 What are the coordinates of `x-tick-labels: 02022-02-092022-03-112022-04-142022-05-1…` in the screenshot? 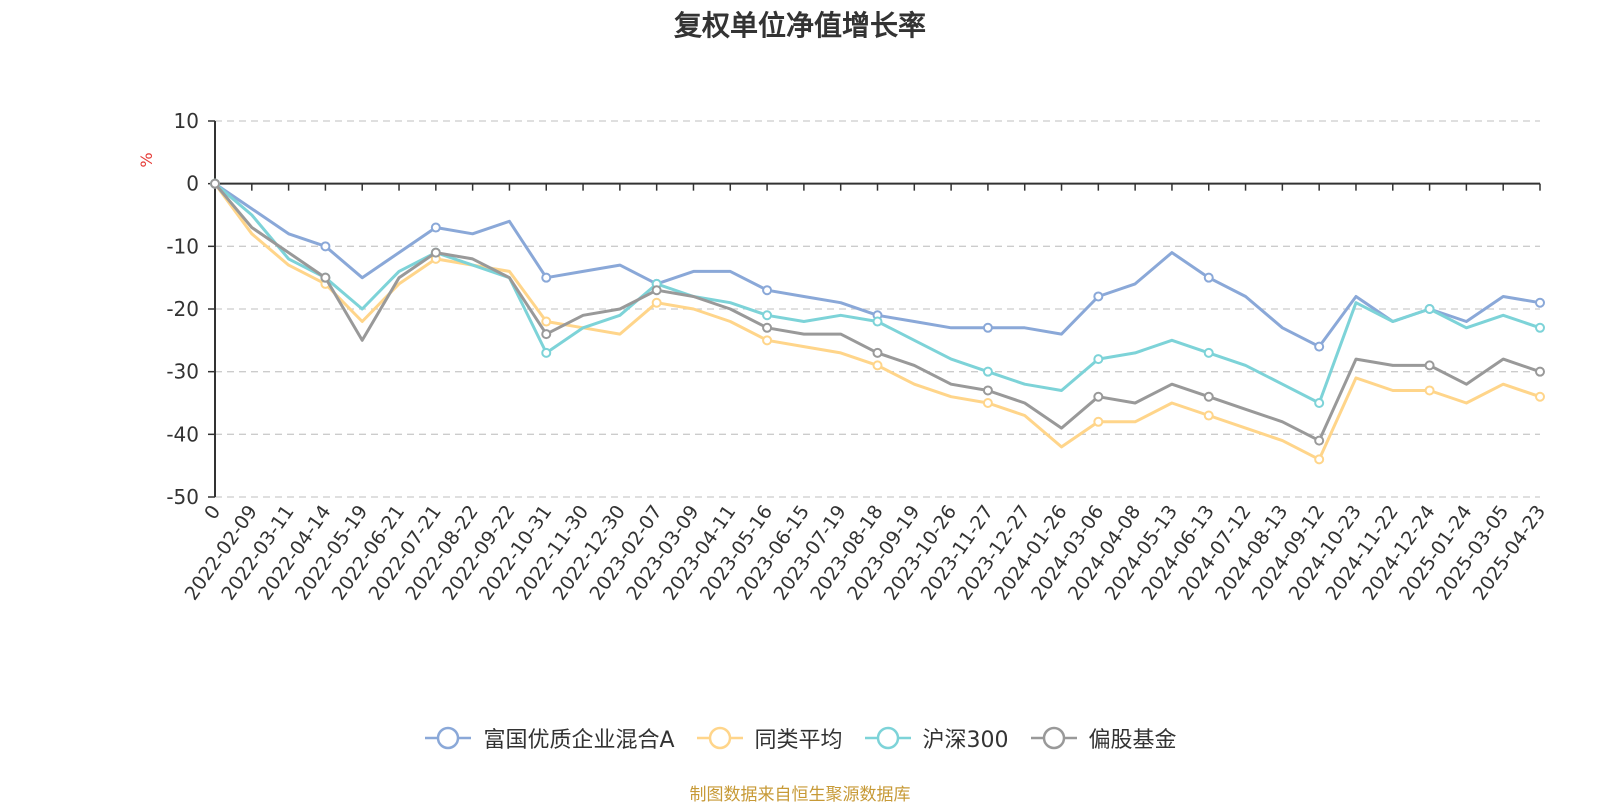 It's located at (866, 552).